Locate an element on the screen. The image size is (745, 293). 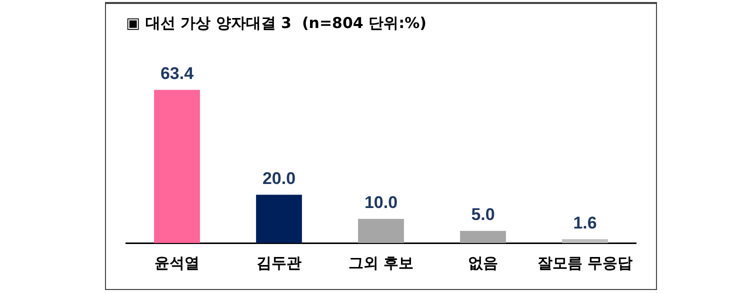
data-label: 1.6 is located at coordinates (585, 222).